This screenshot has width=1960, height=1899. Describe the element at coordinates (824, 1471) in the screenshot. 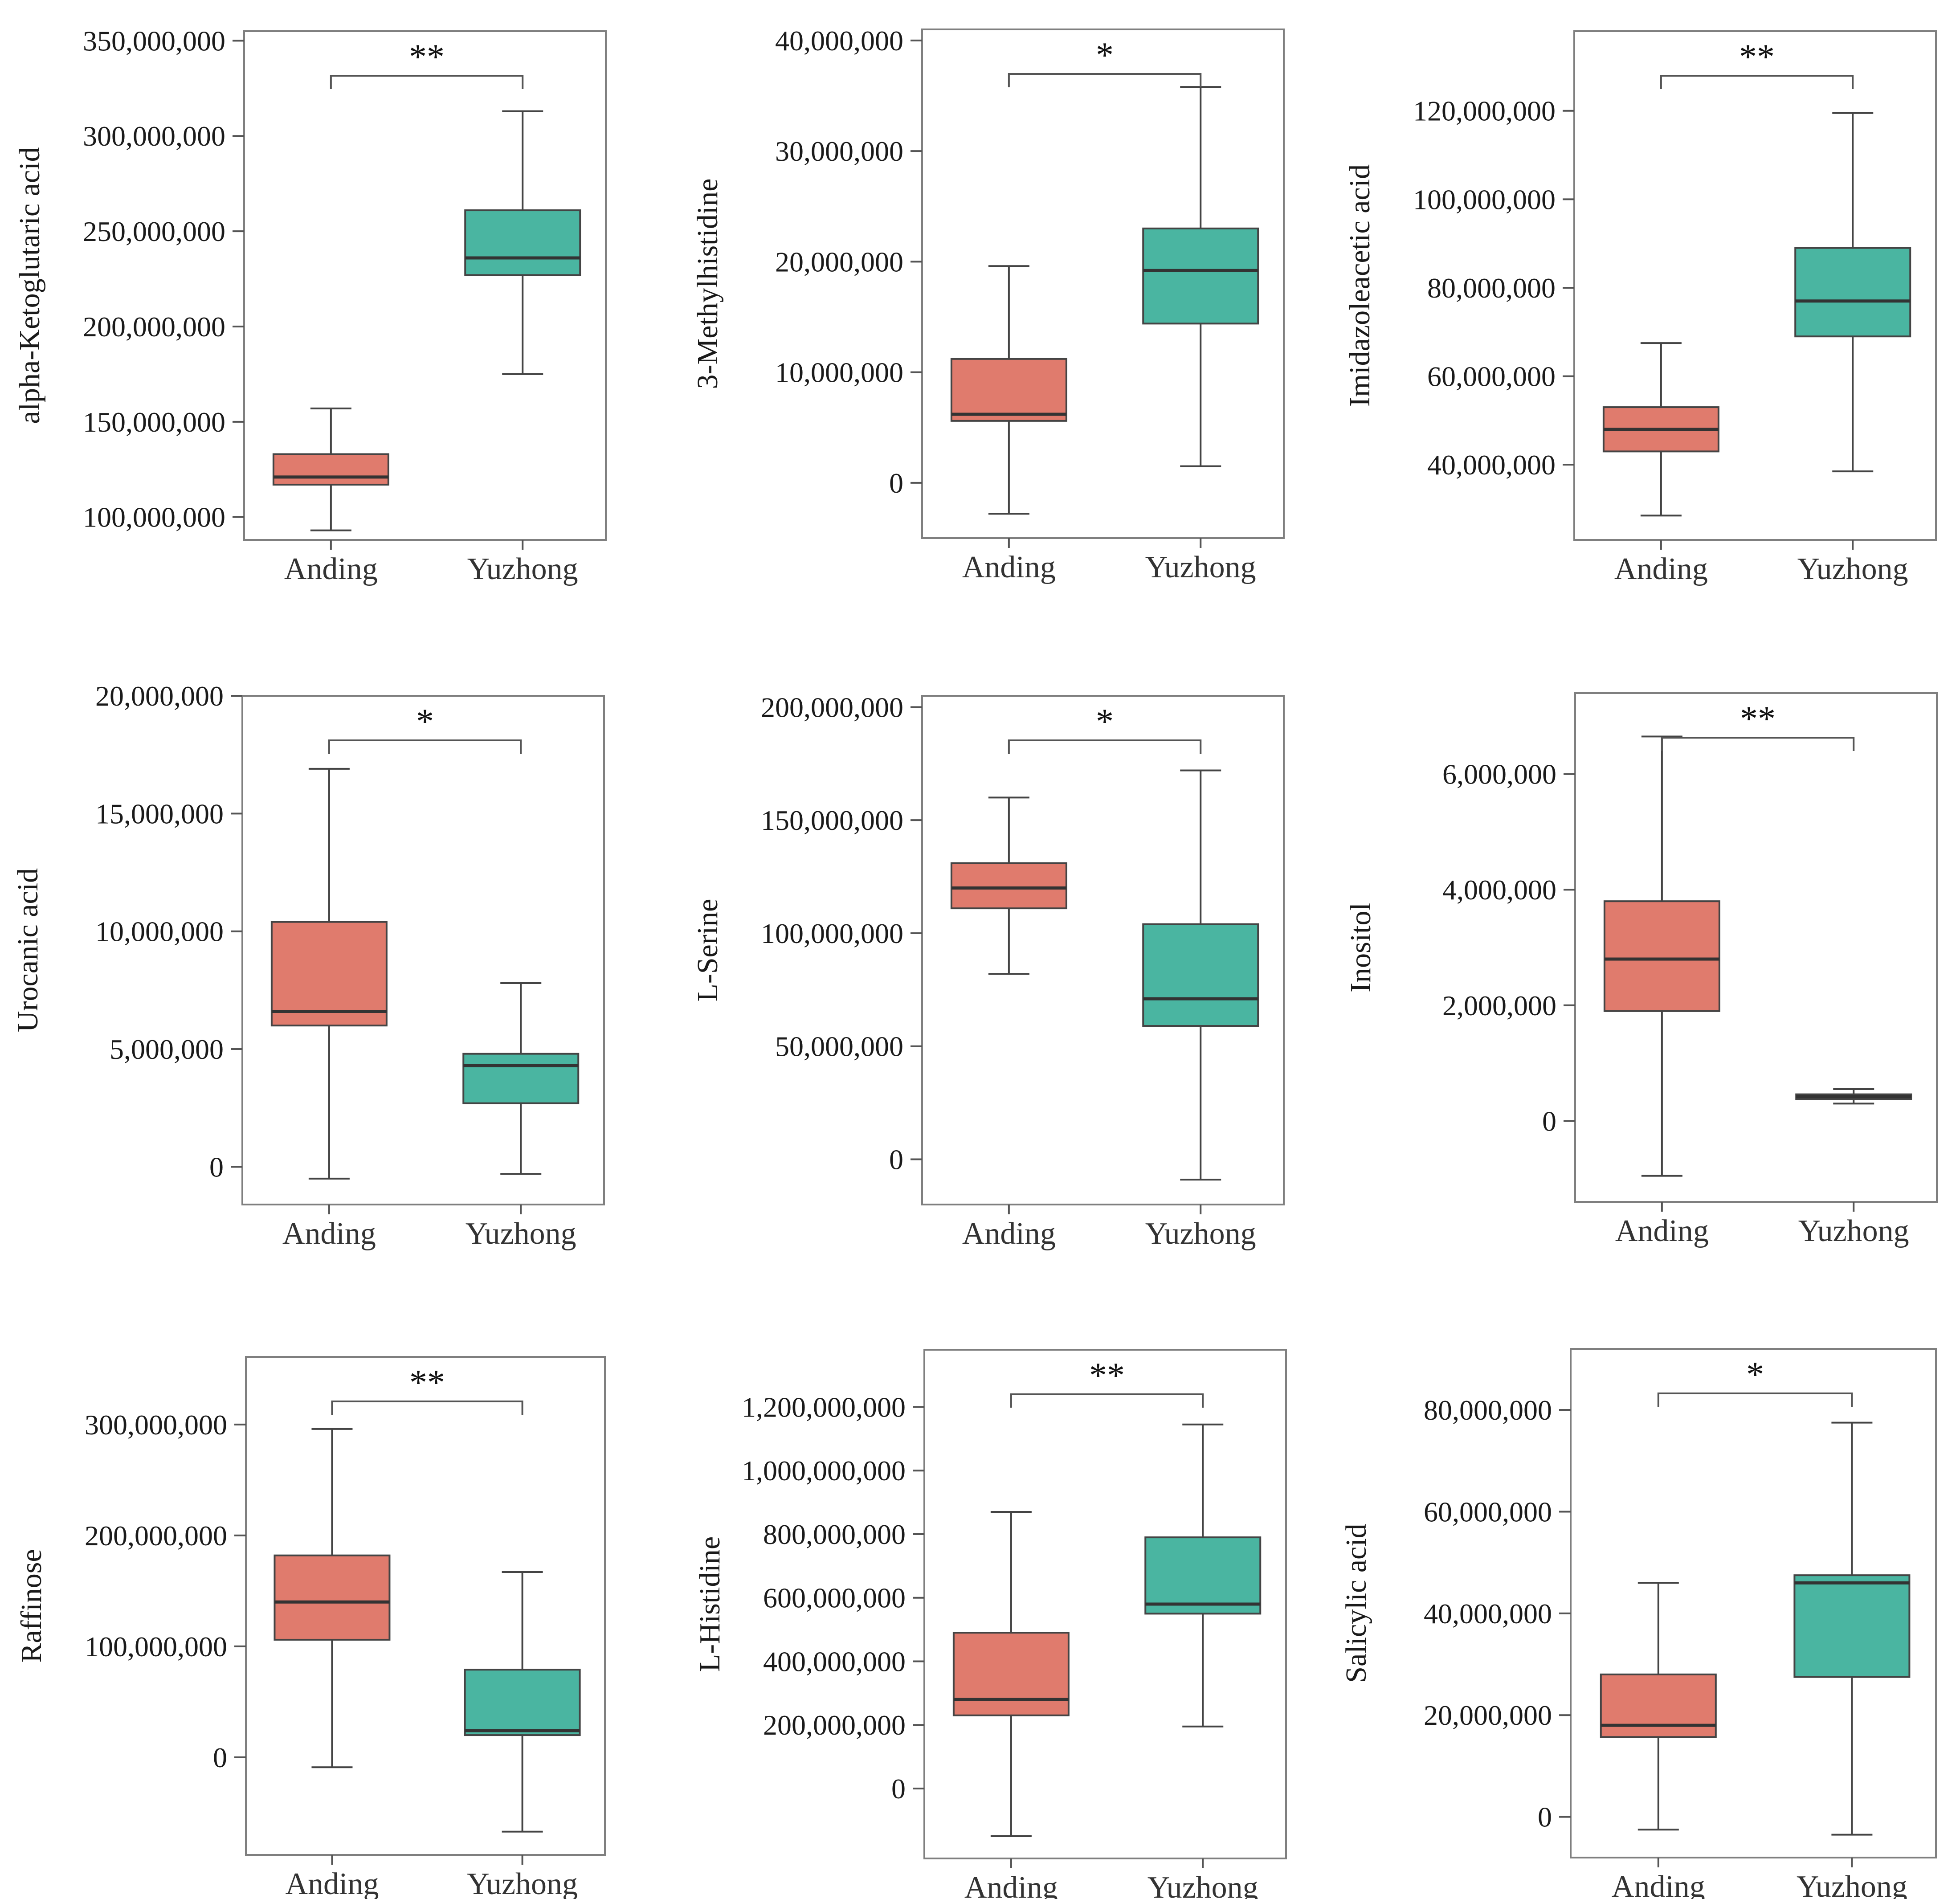

I see `y-tick-label: 1,000,000,000` at that location.